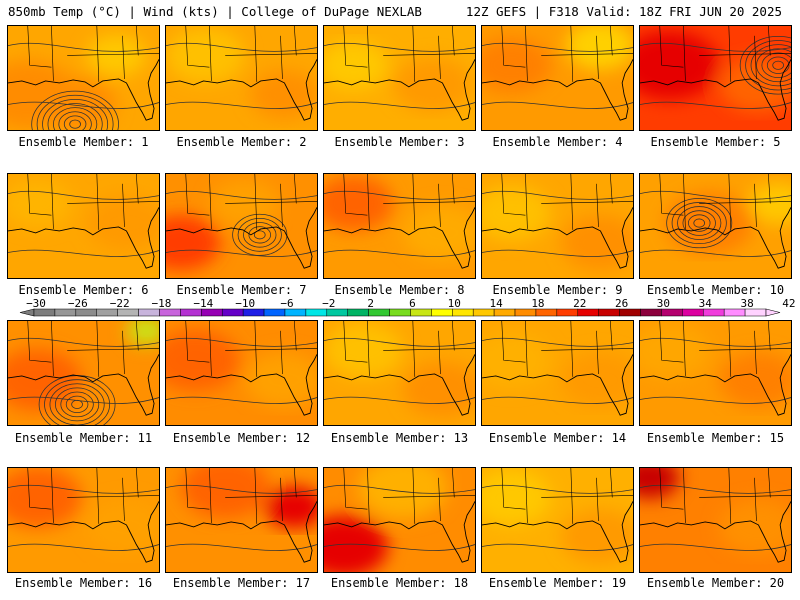 Image resolution: width=800 pixels, height=600 pixels. I want to click on ensemble-member-label: Ensemble Member: 12, so click(241, 438).